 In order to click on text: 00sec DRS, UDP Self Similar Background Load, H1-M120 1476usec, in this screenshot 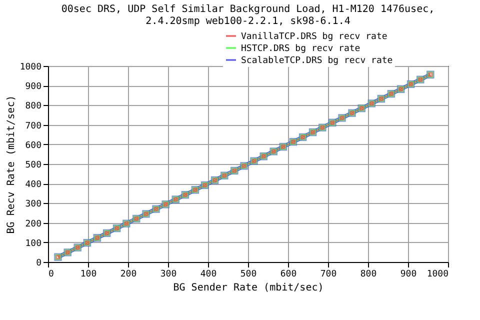, I will do `click(248, 9)`.